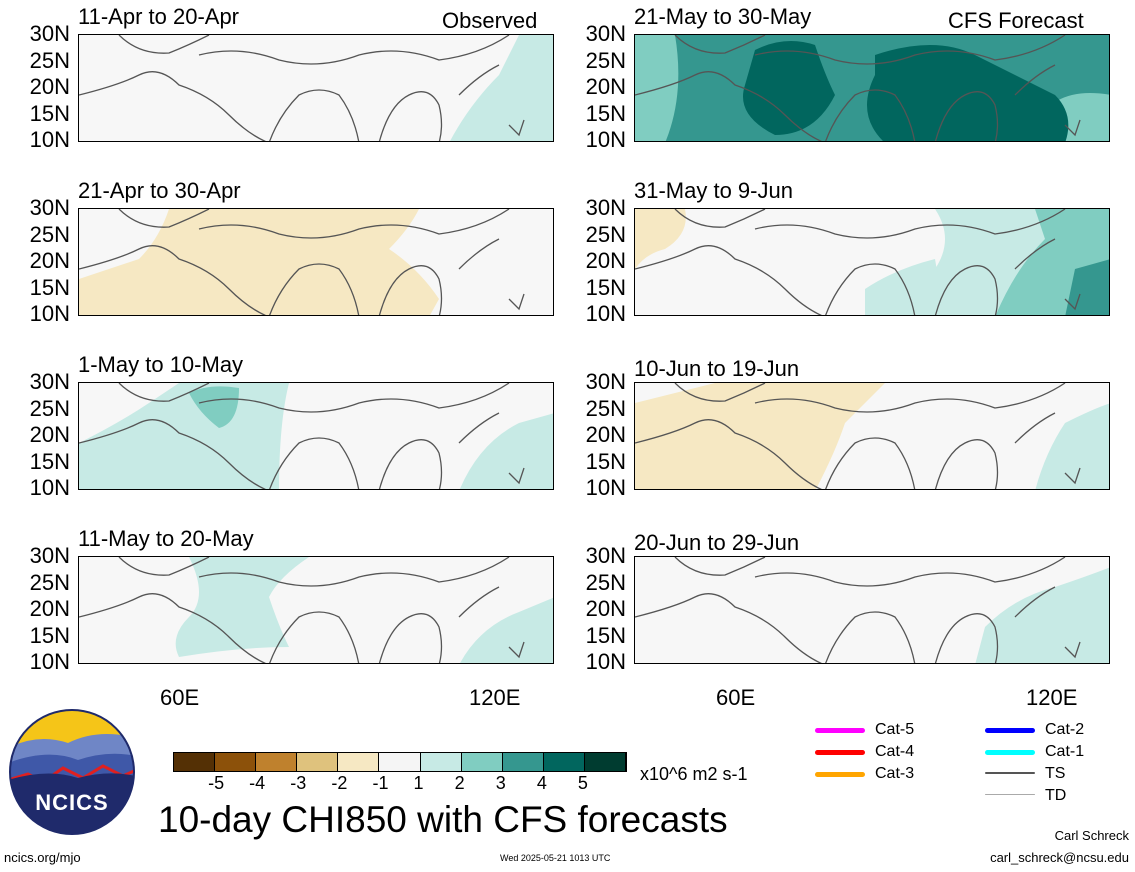 The width and height of the screenshot is (1135, 872). What do you see at coordinates (895, 729) in the screenshot?
I see `legend-label-cat-5: Cat-5` at bounding box center [895, 729].